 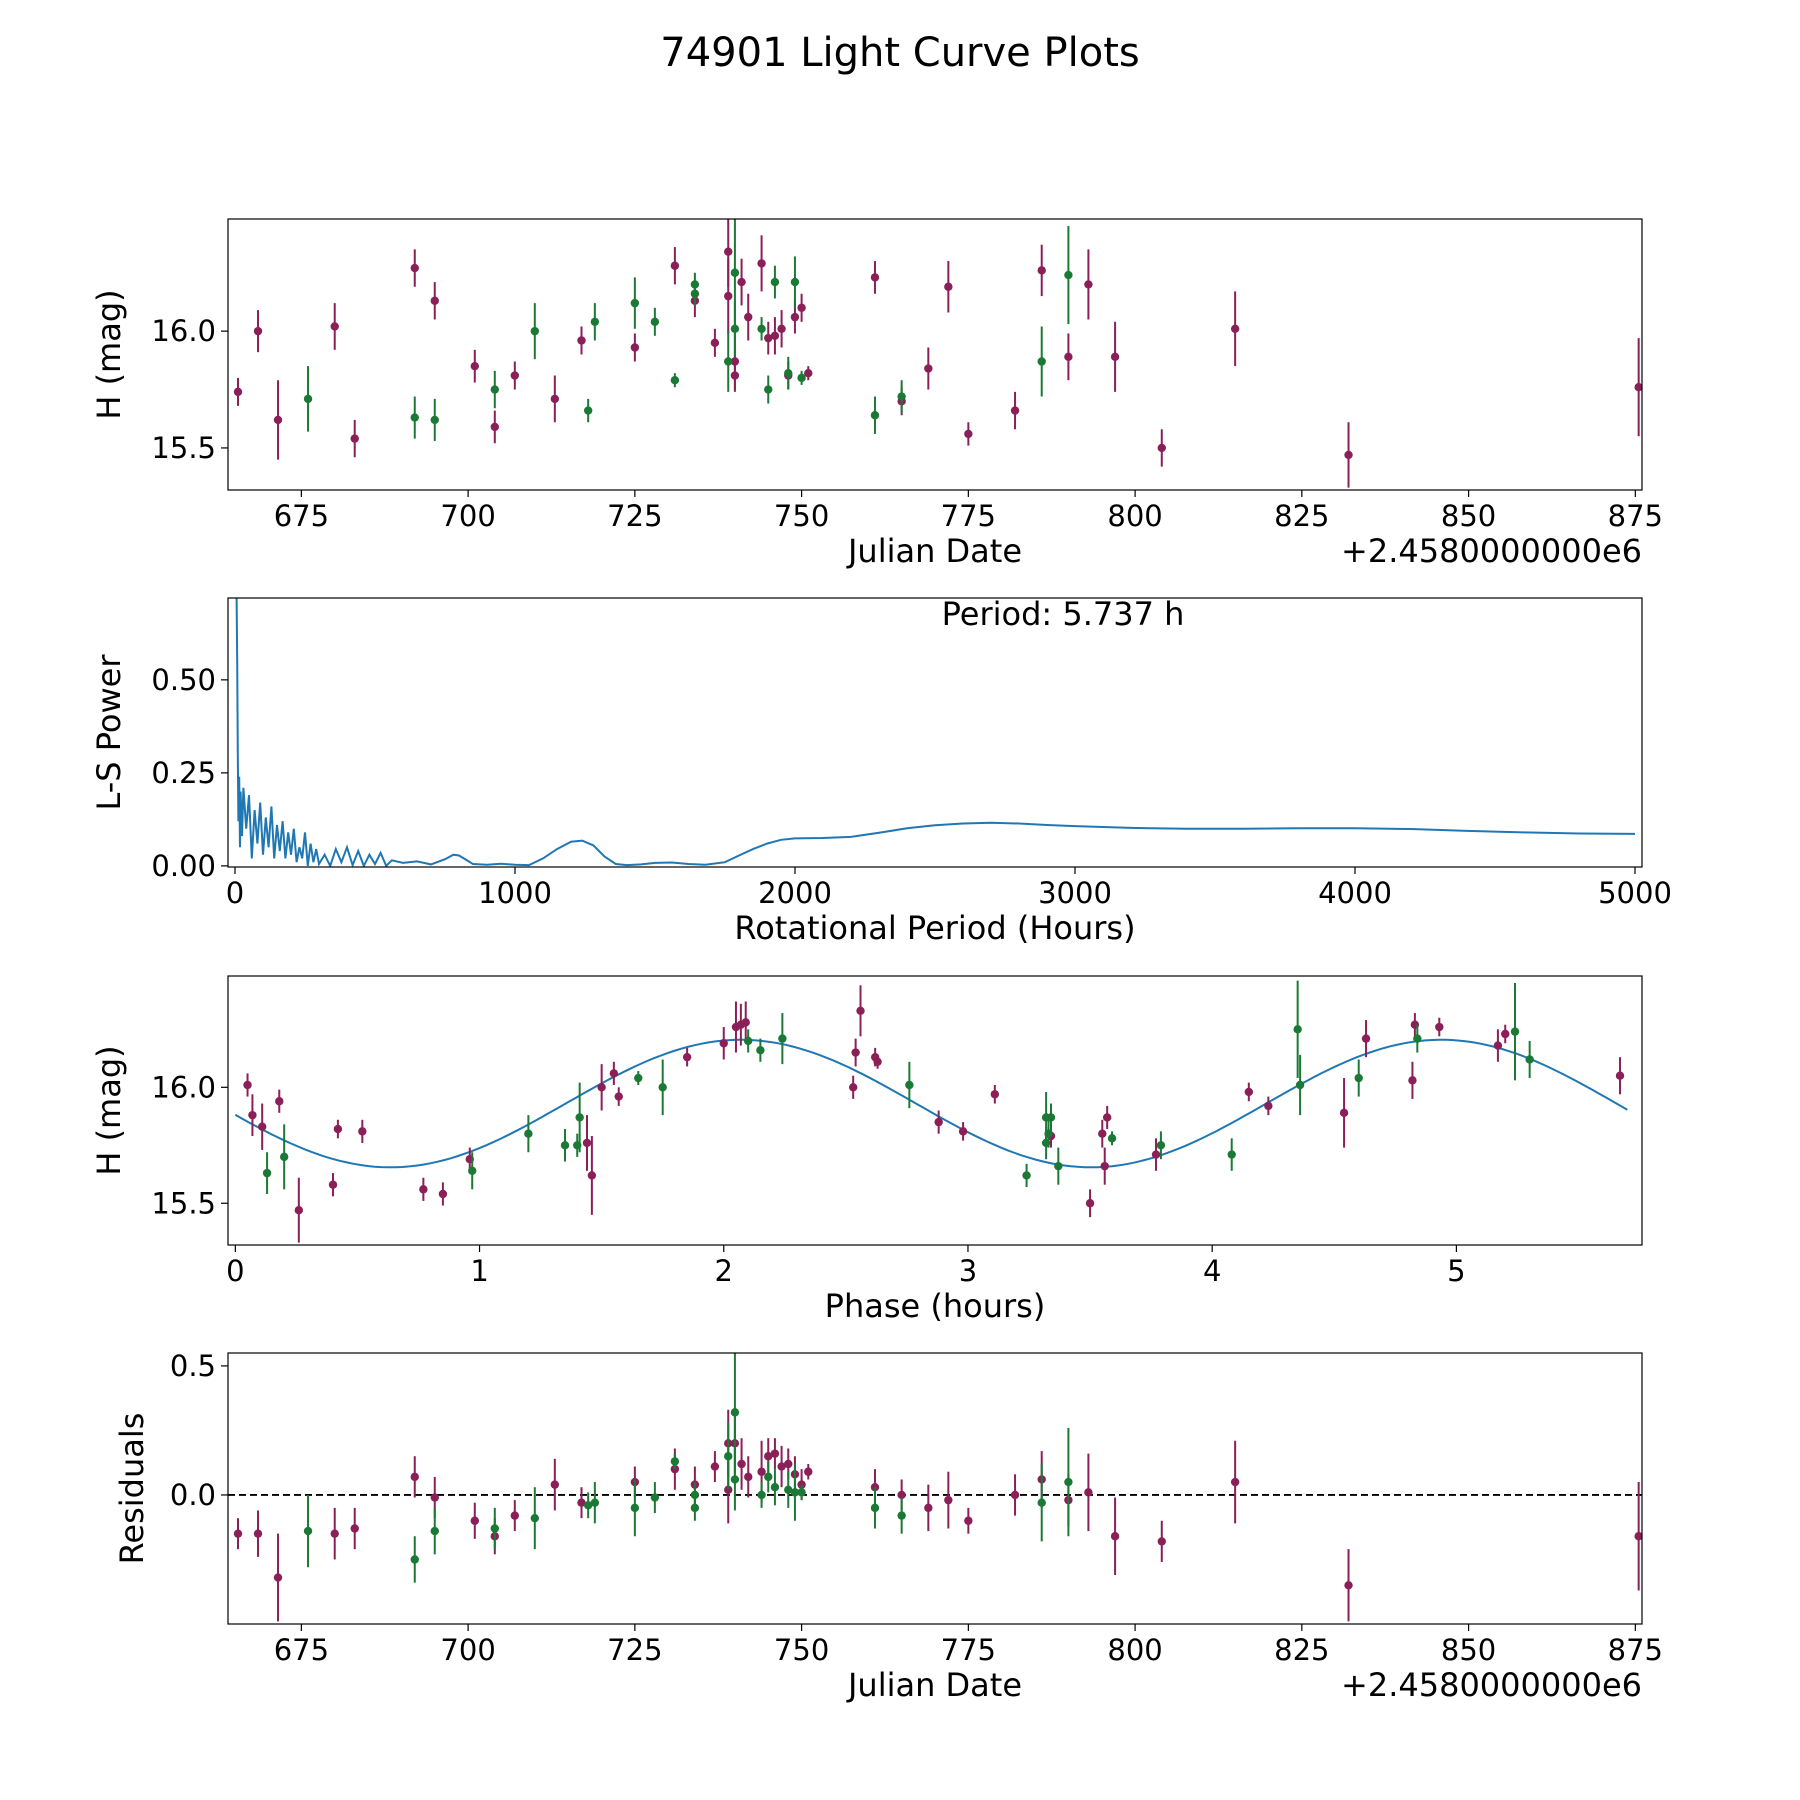 What do you see at coordinates (301, 516) in the screenshot?
I see `x-tick-label: 675` at bounding box center [301, 516].